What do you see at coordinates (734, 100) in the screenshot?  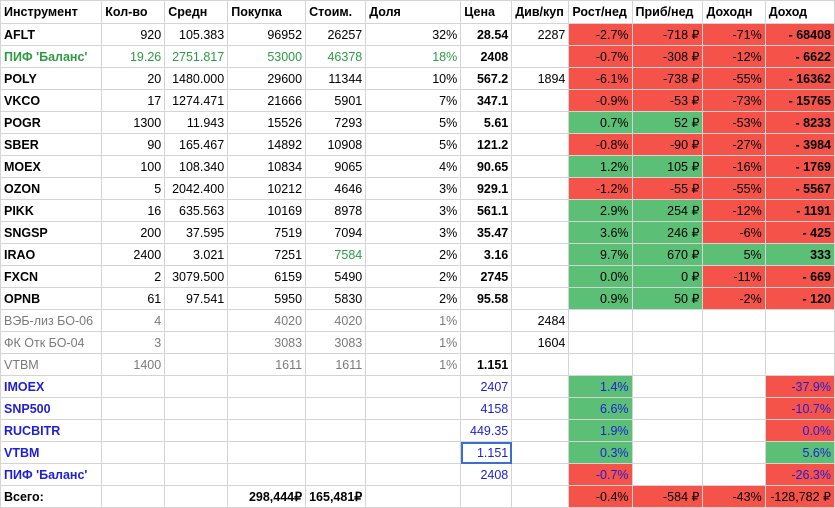 I see `cell-yield: -73%` at bounding box center [734, 100].